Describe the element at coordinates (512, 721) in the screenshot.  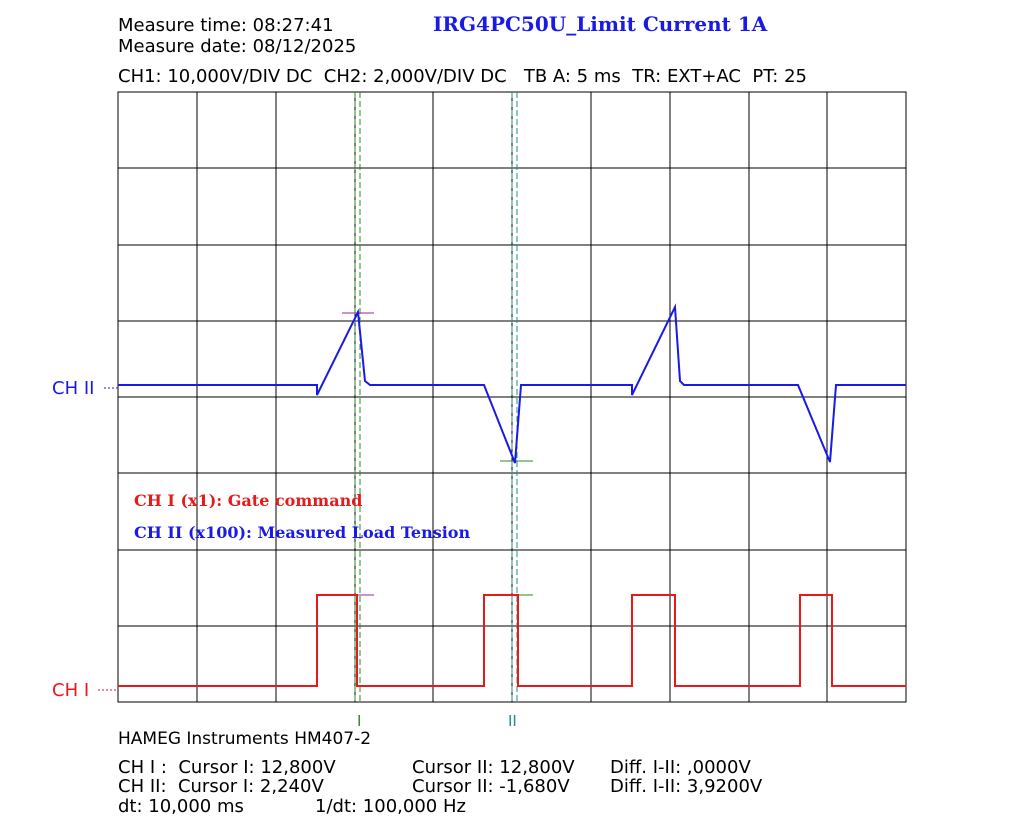
I see `cursor-label: II` at that location.